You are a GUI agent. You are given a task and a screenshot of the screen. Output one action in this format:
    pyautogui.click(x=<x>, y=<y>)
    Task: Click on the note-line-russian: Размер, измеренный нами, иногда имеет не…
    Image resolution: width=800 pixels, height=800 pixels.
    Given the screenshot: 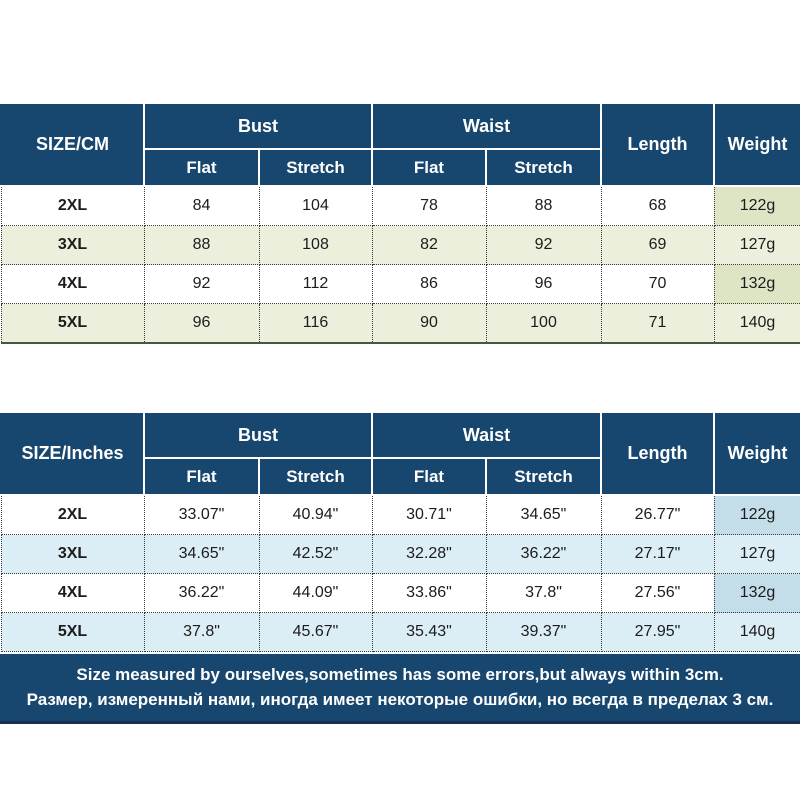 What is the action you would take?
    pyautogui.click(x=400, y=699)
    